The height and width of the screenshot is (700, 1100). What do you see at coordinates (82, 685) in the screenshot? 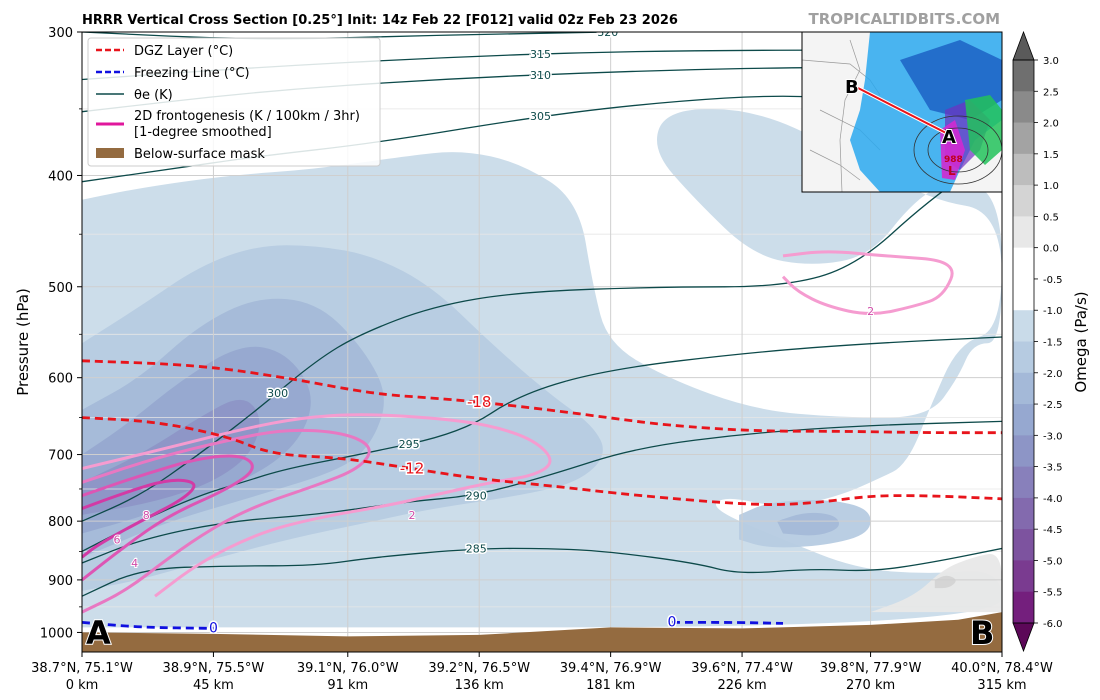
I see `x-tick-distance-0: 0 km` at bounding box center [82, 685].